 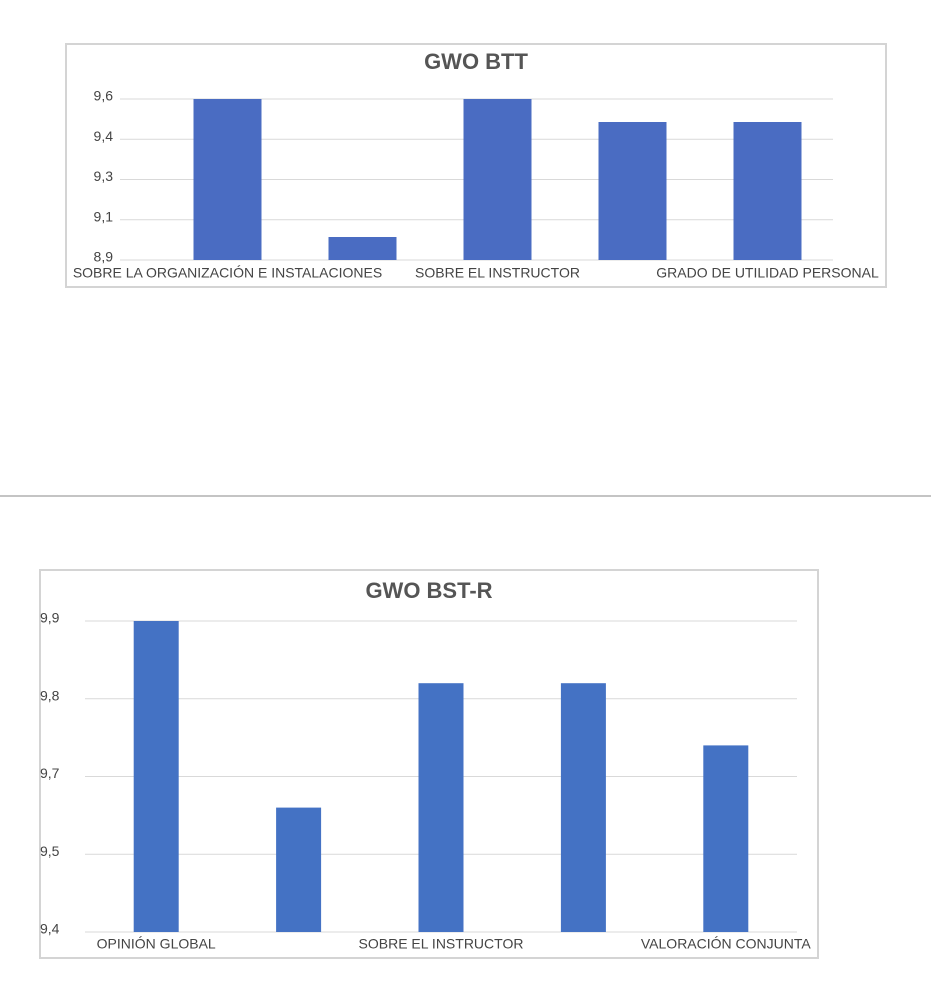 I want to click on x-tick-label: VALORACIÓN CONJUNTA, so click(x=726, y=944).